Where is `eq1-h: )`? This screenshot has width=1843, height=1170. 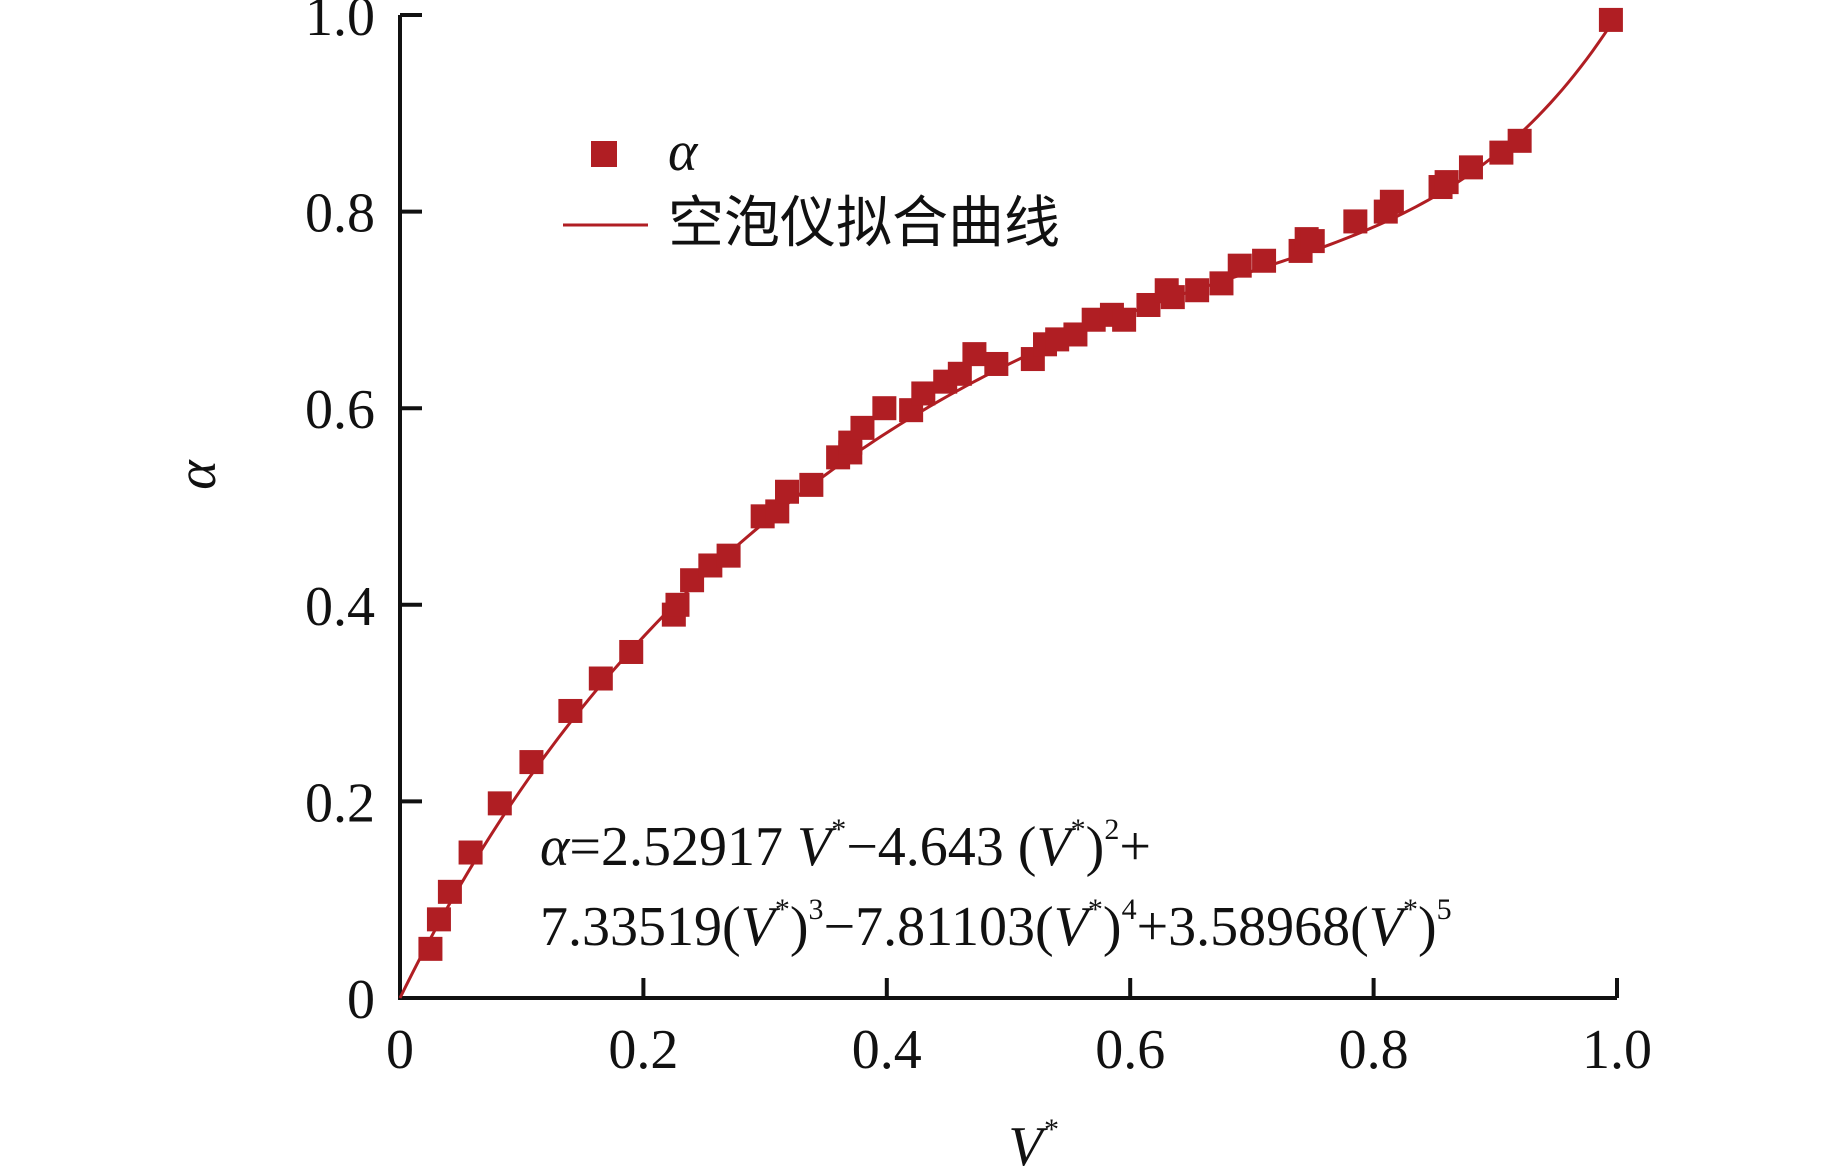
eq1-h: ) is located at coordinates (1095, 847).